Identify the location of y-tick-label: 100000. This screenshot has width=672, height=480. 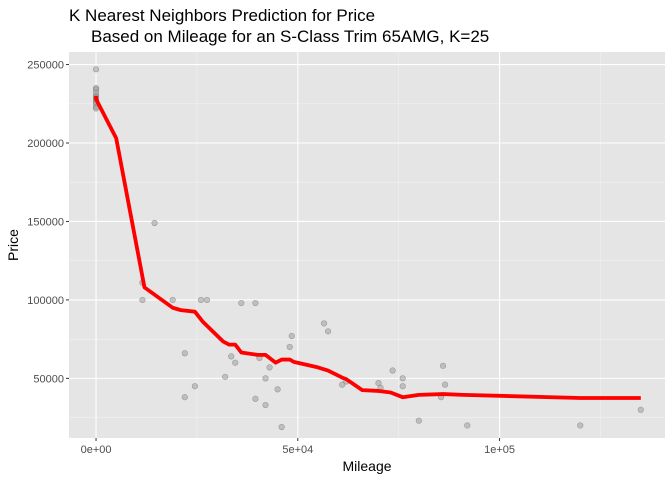
(45, 301).